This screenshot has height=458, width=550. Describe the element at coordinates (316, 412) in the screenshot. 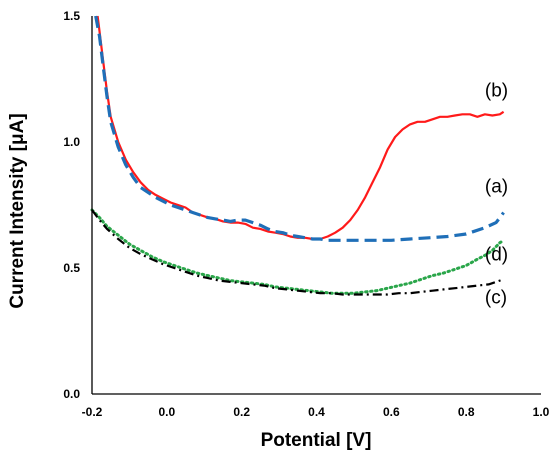

I see `x-tick-label: 0.4` at that location.